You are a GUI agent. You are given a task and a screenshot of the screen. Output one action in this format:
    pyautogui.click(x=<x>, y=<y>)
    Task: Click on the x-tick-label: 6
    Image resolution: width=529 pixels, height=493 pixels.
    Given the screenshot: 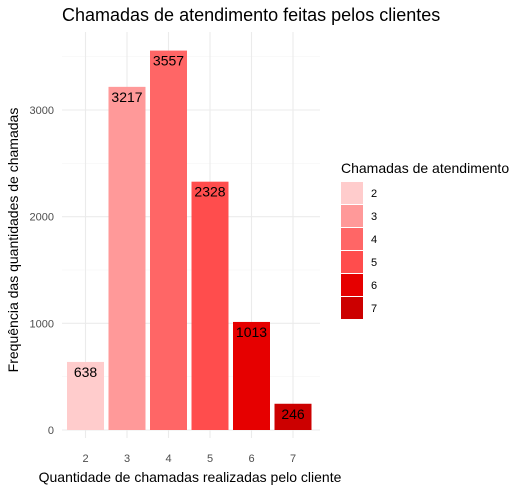 What is the action you would take?
    pyautogui.click(x=251, y=459)
    